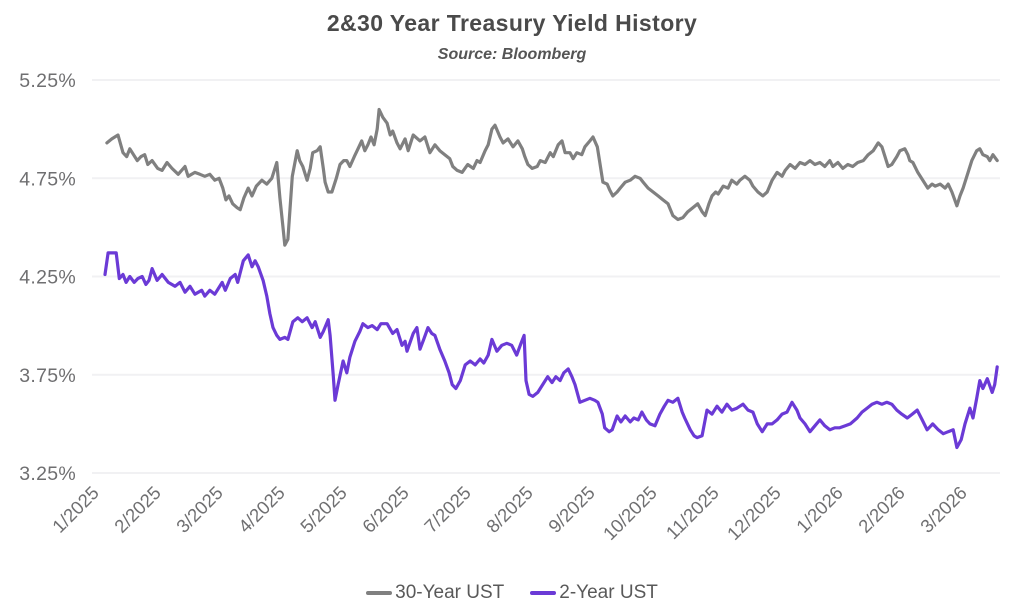 Image resolution: width=1024 pixels, height=612 pixels. What do you see at coordinates (819, 509) in the screenshot?
I see `x-axis-tick-label: 1/2026` at bounding box center [819, 509].